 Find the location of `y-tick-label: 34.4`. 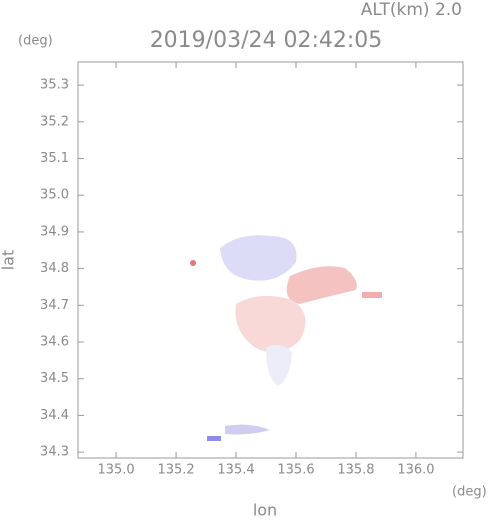

y-tick-label: 34.4 is located at coordinates (54, 415).